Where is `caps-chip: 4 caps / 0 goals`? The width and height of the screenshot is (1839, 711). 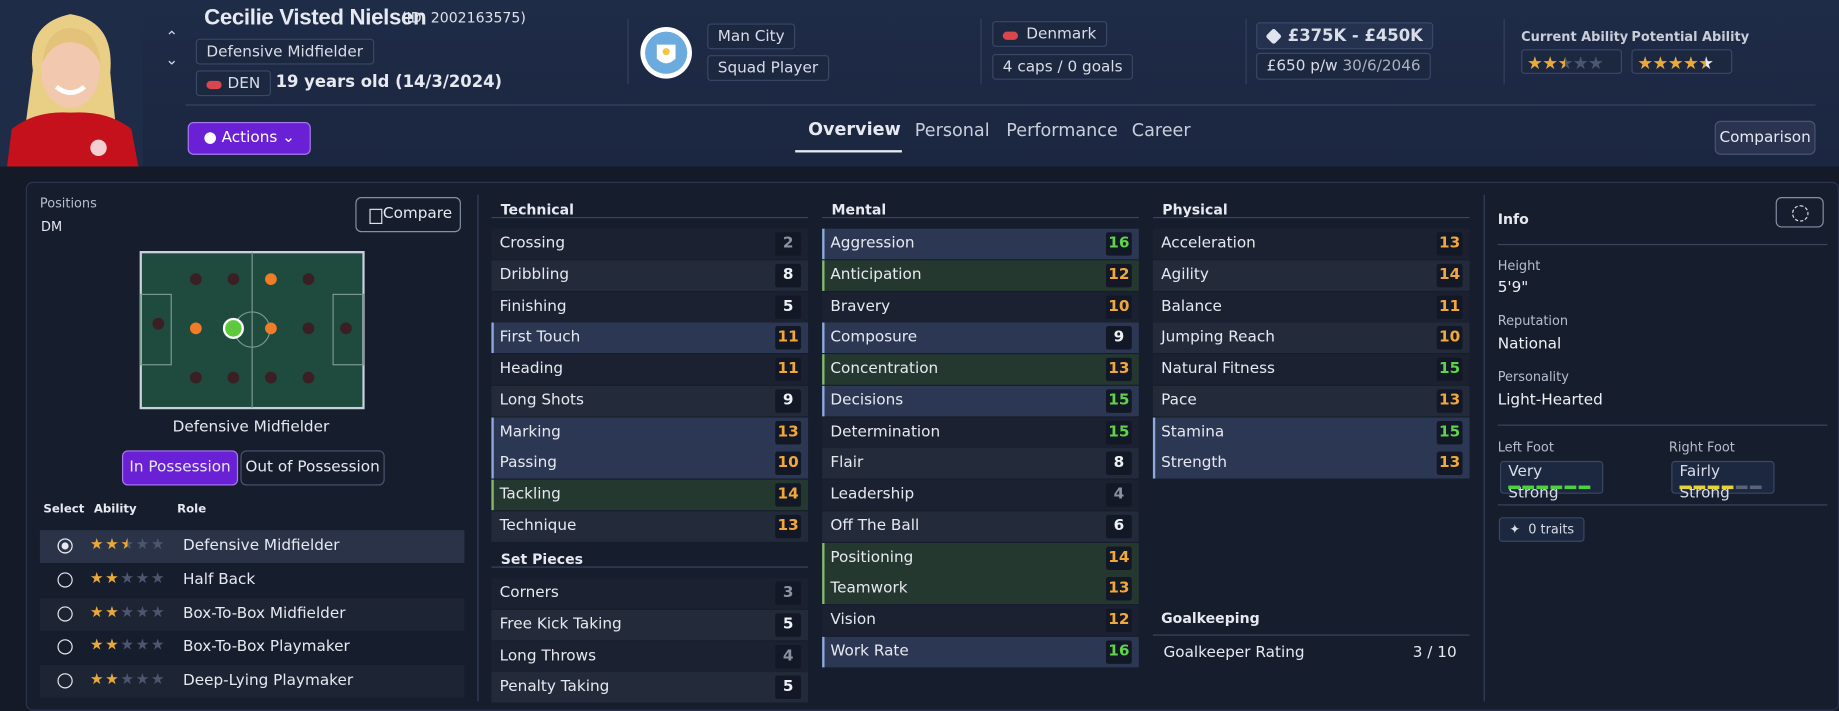
caps-chip: 4 caps / 0 goals is located at coordinates (1063, 66).